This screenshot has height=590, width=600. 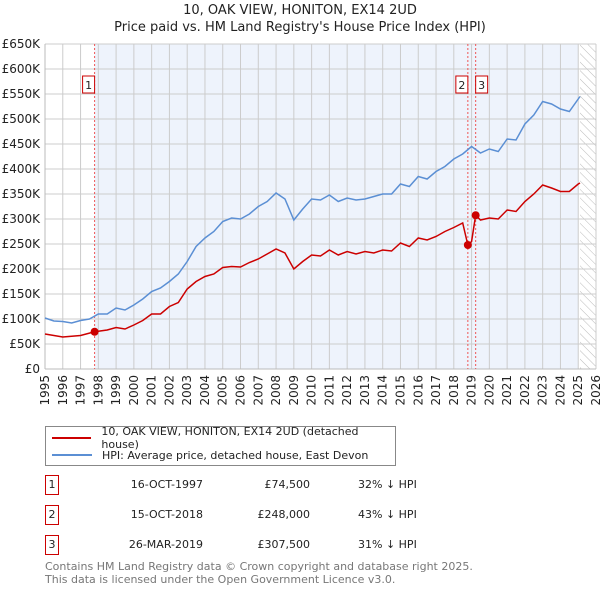 What do you see at coordinates (45, 390) in the screenshot?
I see `x-tick-label: 1995` at bounding box center [45, 390].